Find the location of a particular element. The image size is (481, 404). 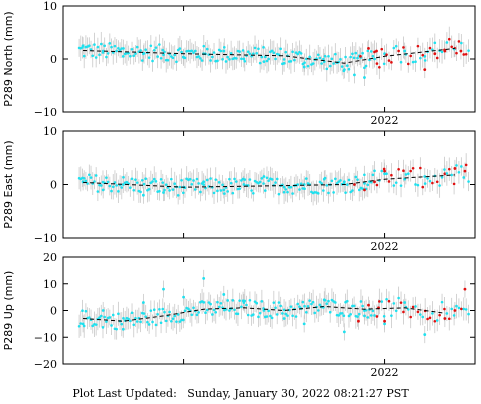

y-tick-label: 10 is located at coordinates (50, 131).